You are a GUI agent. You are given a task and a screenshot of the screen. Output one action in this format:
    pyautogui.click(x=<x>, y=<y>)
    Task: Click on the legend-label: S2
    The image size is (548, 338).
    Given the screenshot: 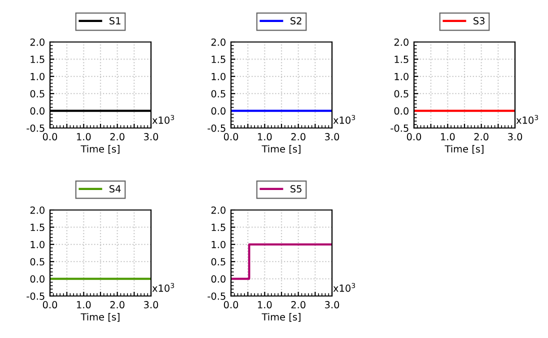 What is the action you would take?
    pyautogui.click(x=296, y=20)
    